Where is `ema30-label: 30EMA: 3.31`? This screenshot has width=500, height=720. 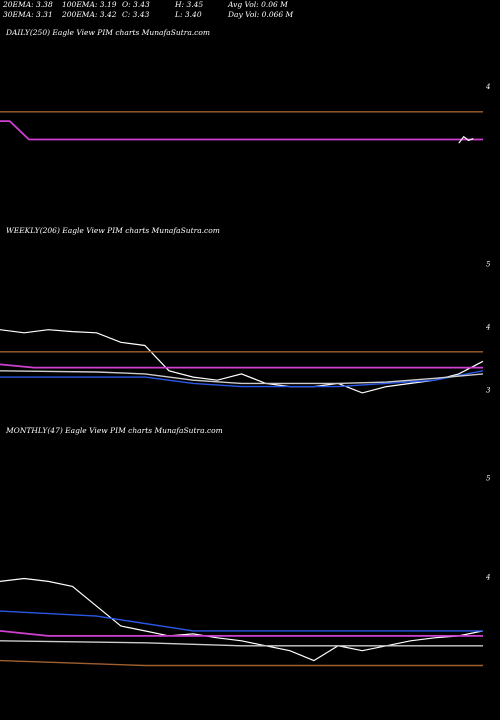 ema30-label: 30EMA: 3.31 is located at coordinates (28, 14).